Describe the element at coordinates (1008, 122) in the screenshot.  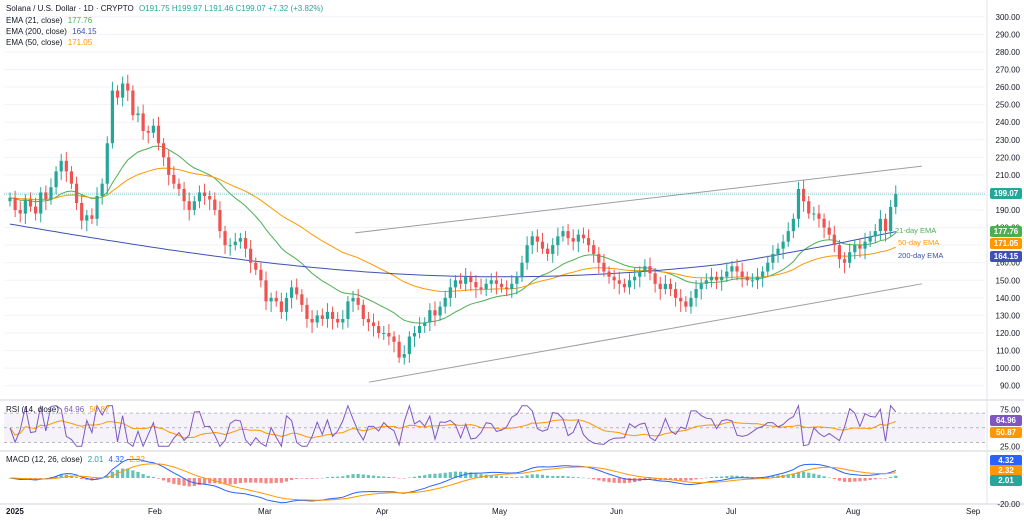
I see `price-tick-label: 240.00` at that location.